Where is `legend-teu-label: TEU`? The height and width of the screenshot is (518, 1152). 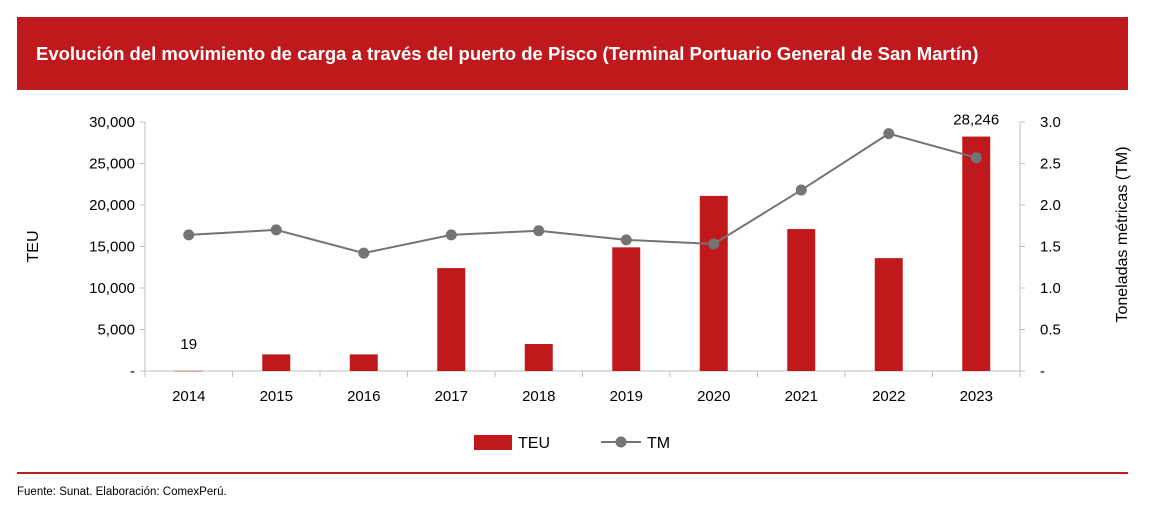 legend-teu-label: TEU is located at coordinates (534, 443).